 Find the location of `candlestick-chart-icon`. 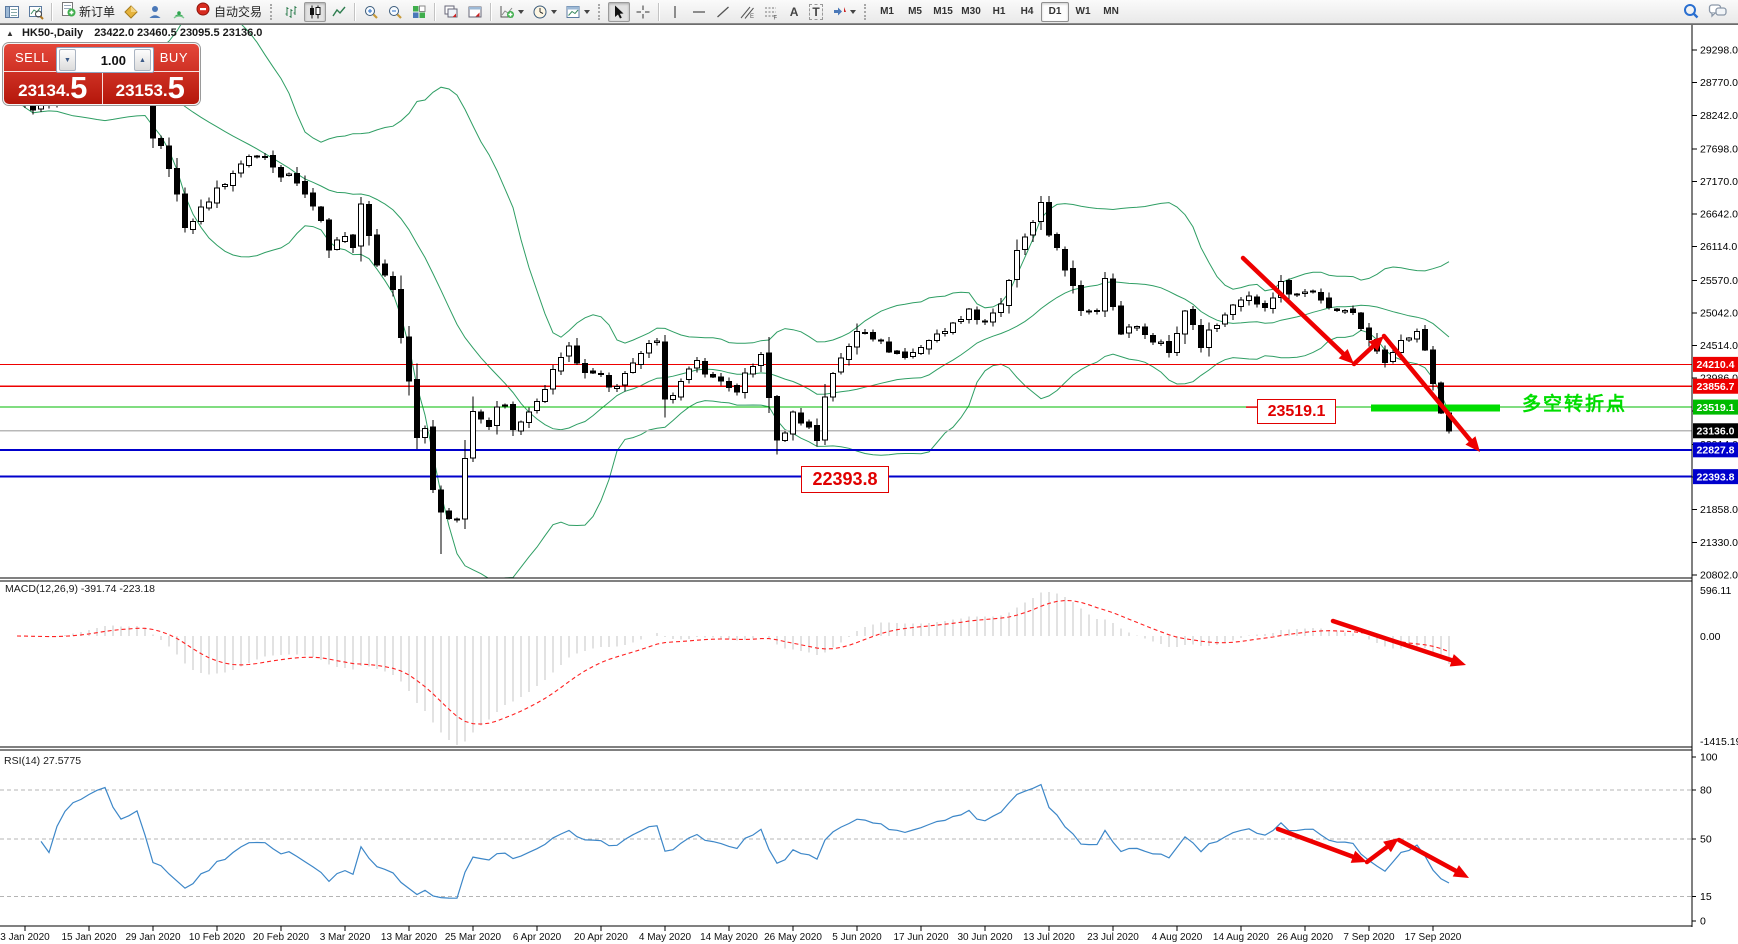

candlestick-chart-icon is located at coordinates (315, 11).